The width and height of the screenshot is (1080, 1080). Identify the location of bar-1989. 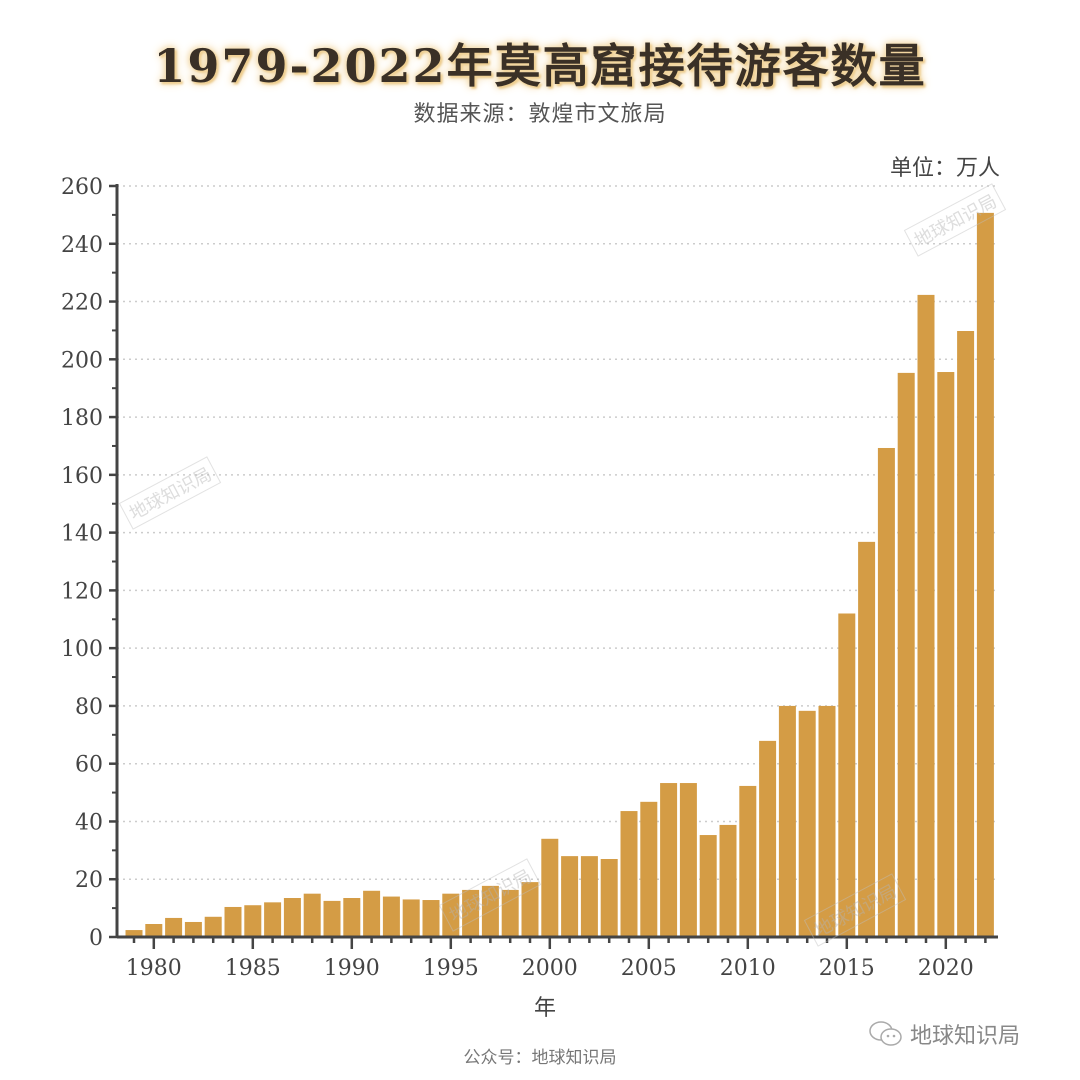
(332, 918).